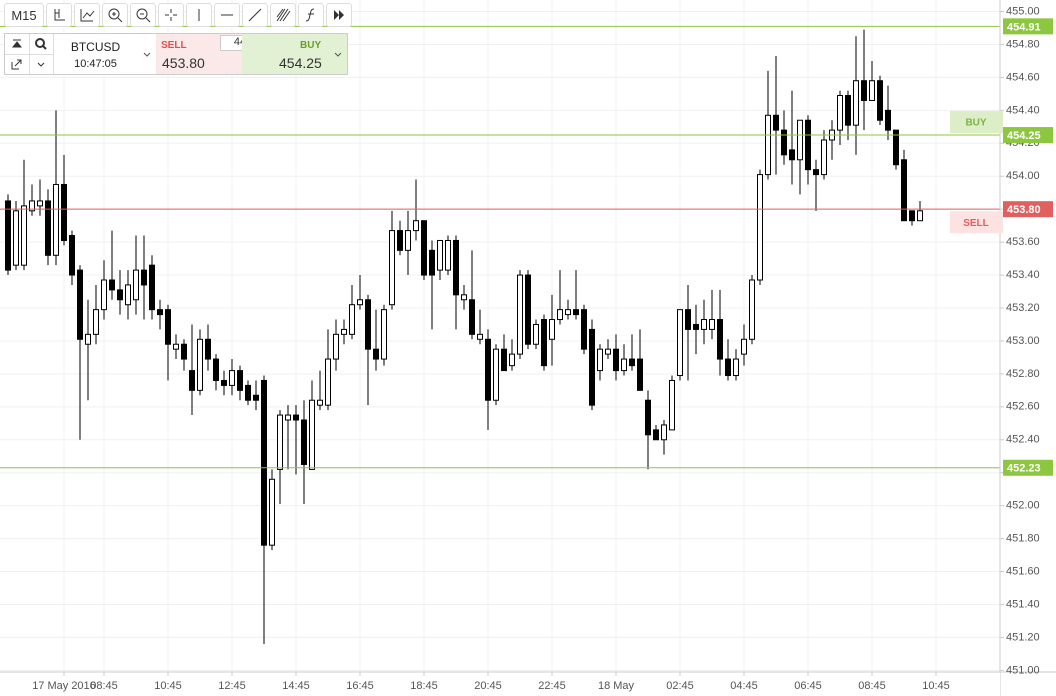 This screenshot has height=696, width=1056. I want to click on y-tick-label: 454.80, so click(1023, 44).